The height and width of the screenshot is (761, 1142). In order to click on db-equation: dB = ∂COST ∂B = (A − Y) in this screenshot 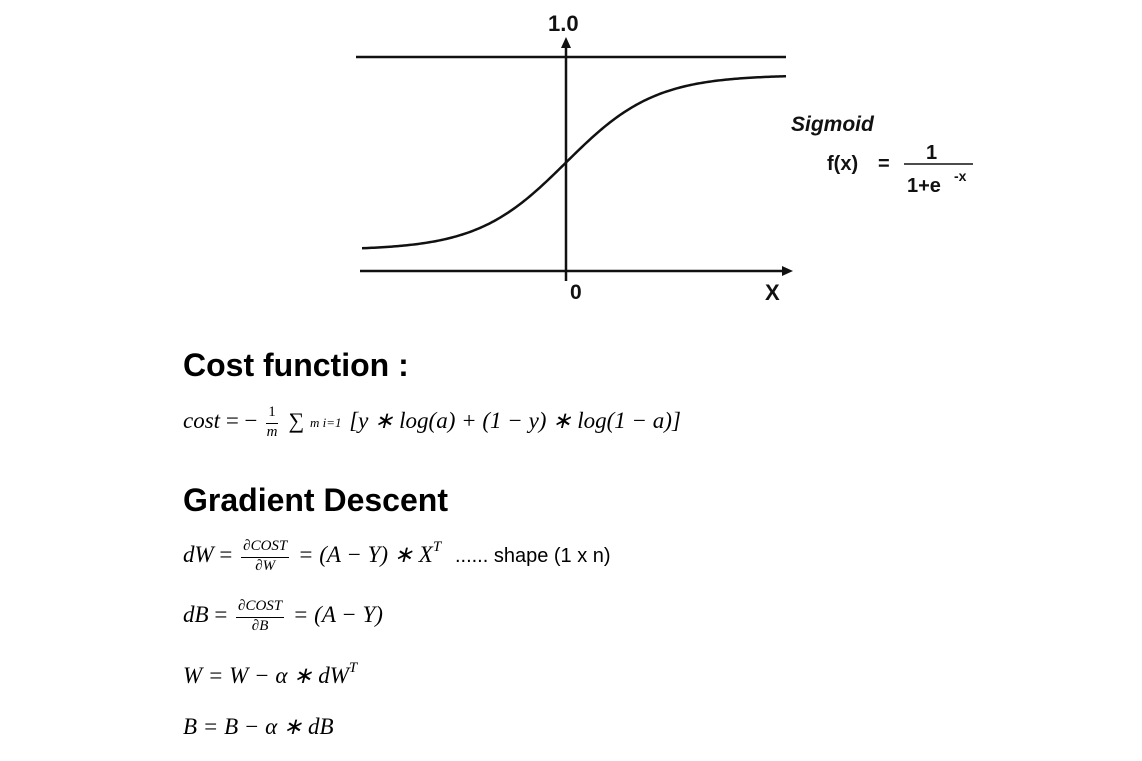, I will do `click(283, 616)`.